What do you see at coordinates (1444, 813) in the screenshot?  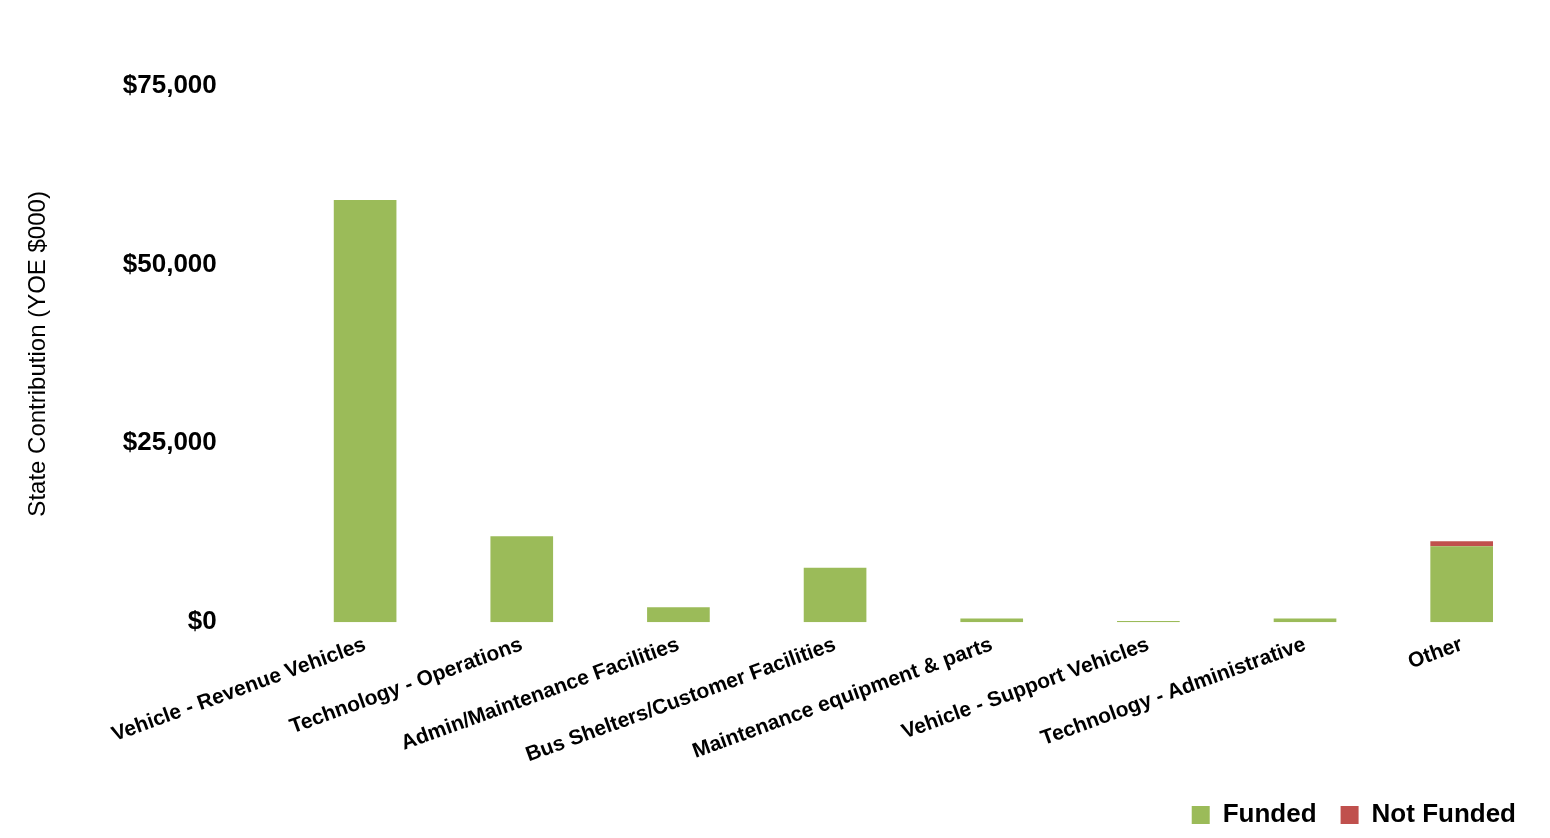 I see `legend-label: Not Funded` at bounding box center [1444, 813].